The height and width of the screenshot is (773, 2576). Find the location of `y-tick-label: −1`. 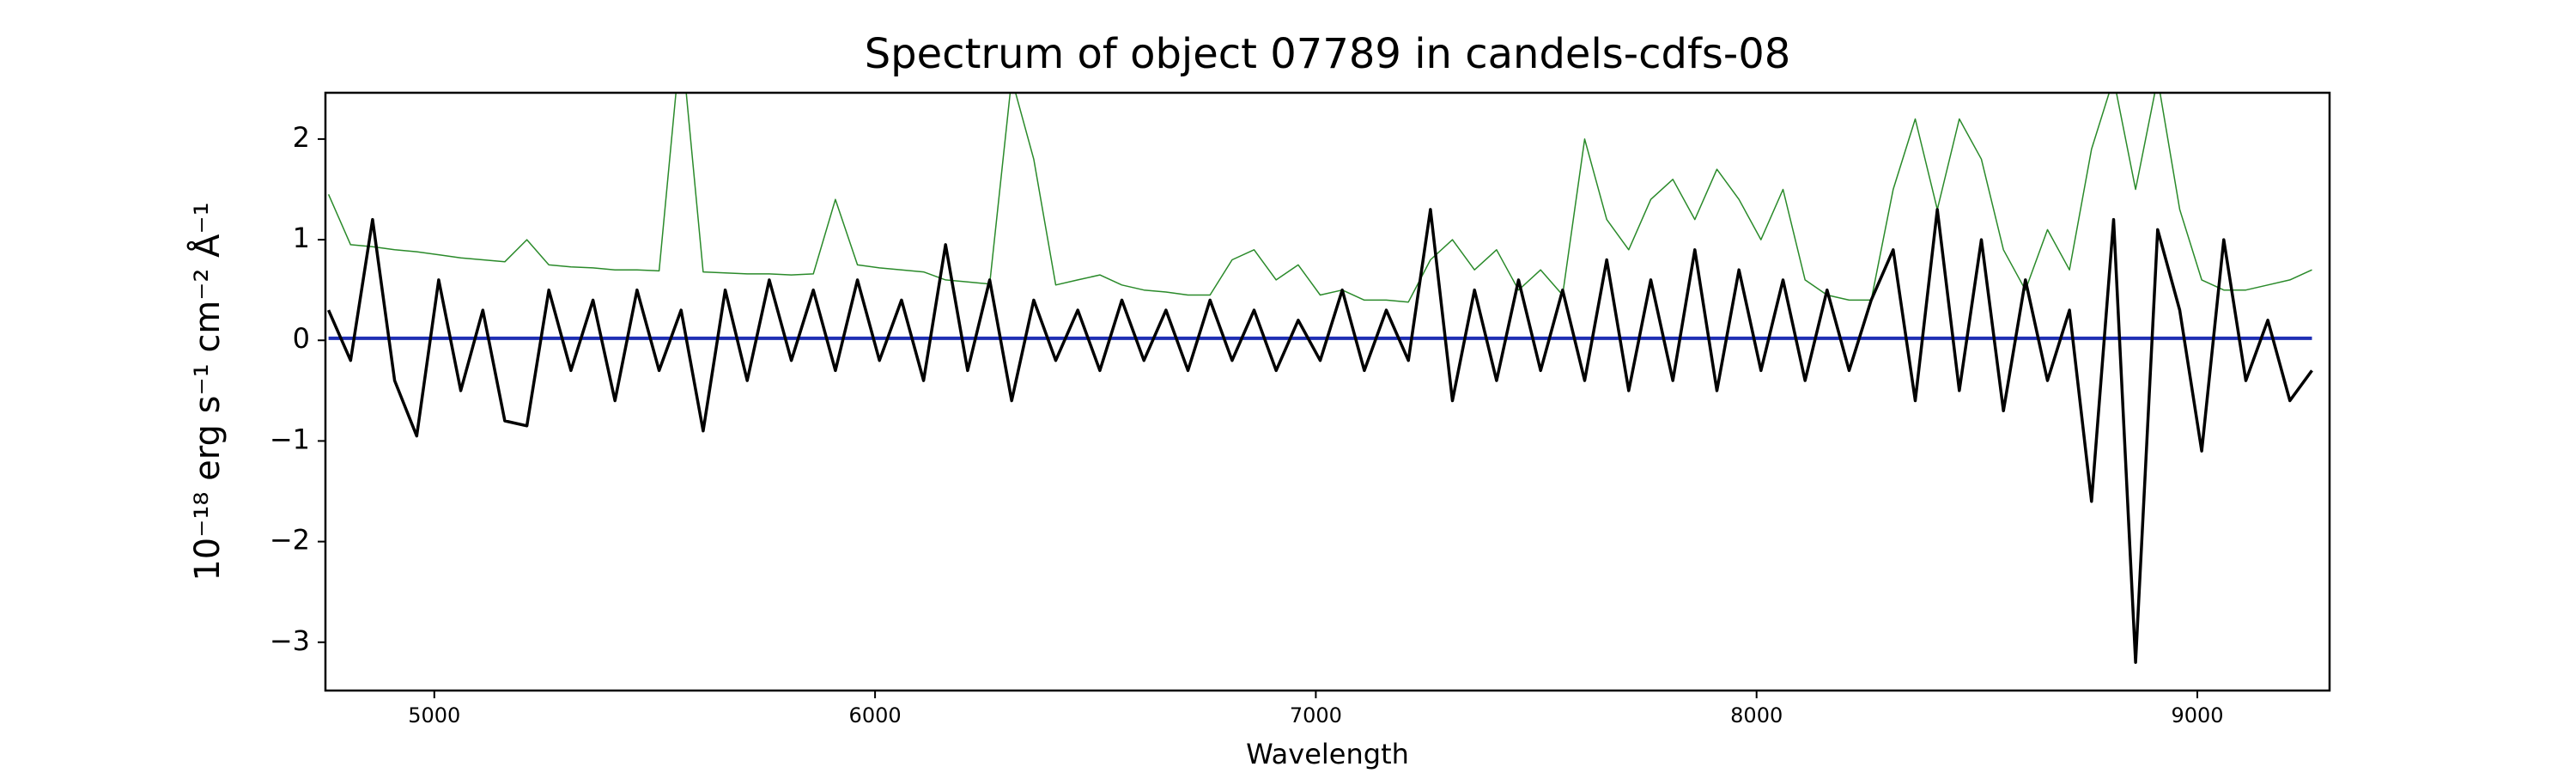

y-tick-label: −1 is located at coordinates (290, 439).